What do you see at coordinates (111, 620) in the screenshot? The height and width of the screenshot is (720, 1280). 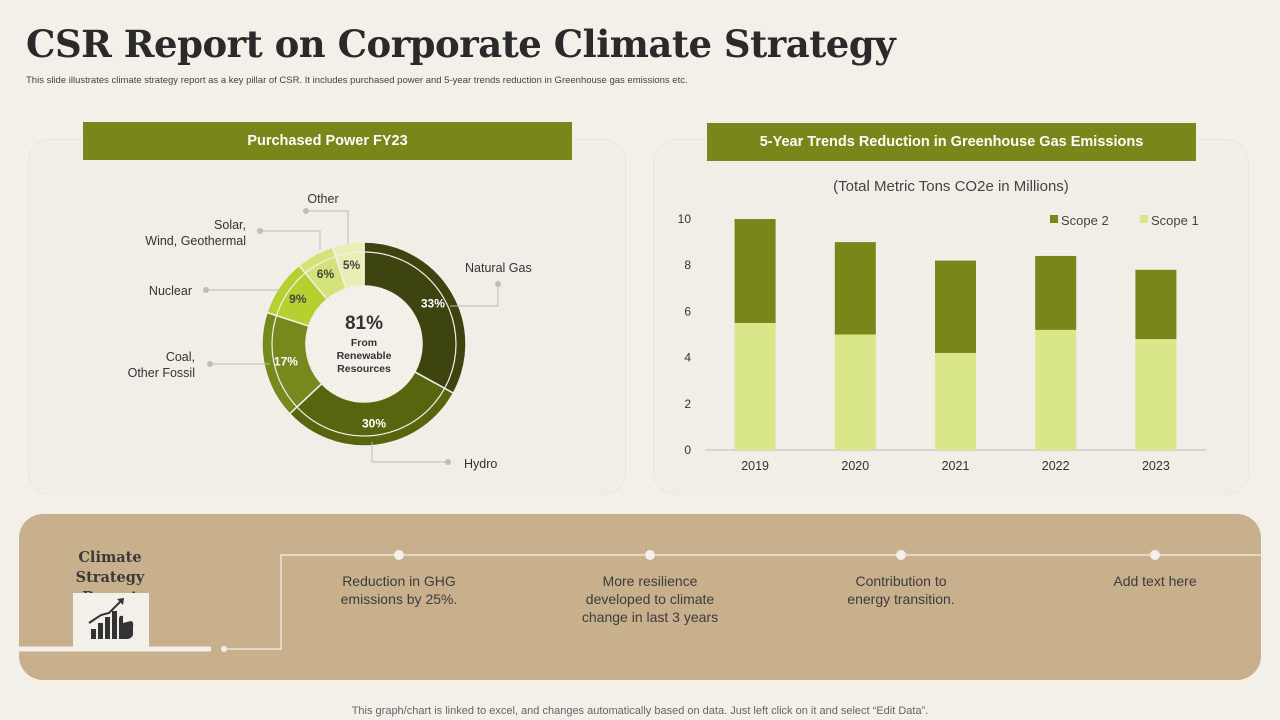 I see `growth-chart-icon` at bounding box center [111, 620].